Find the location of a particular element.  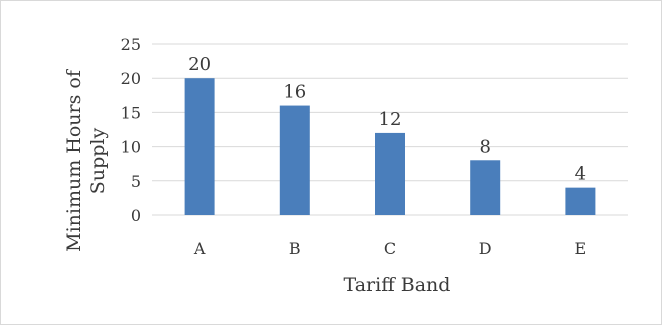

bar-E is located at coordinates (580, 201).